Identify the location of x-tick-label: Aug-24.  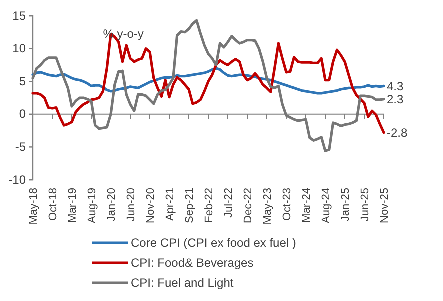
(326, 206).